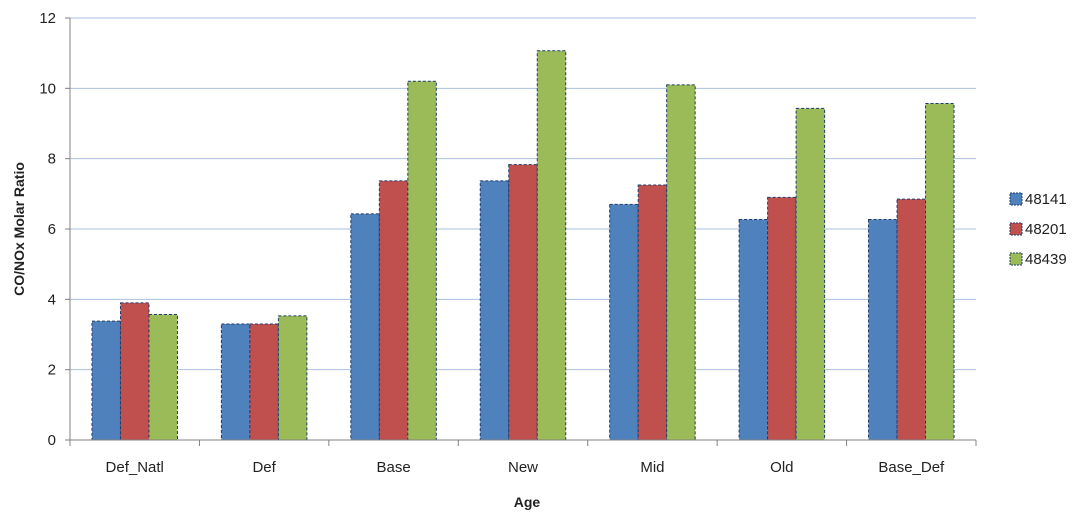 This screenshot has height=512, width=1083. I want to click on y-tick-label: 0, so click(52, 440).